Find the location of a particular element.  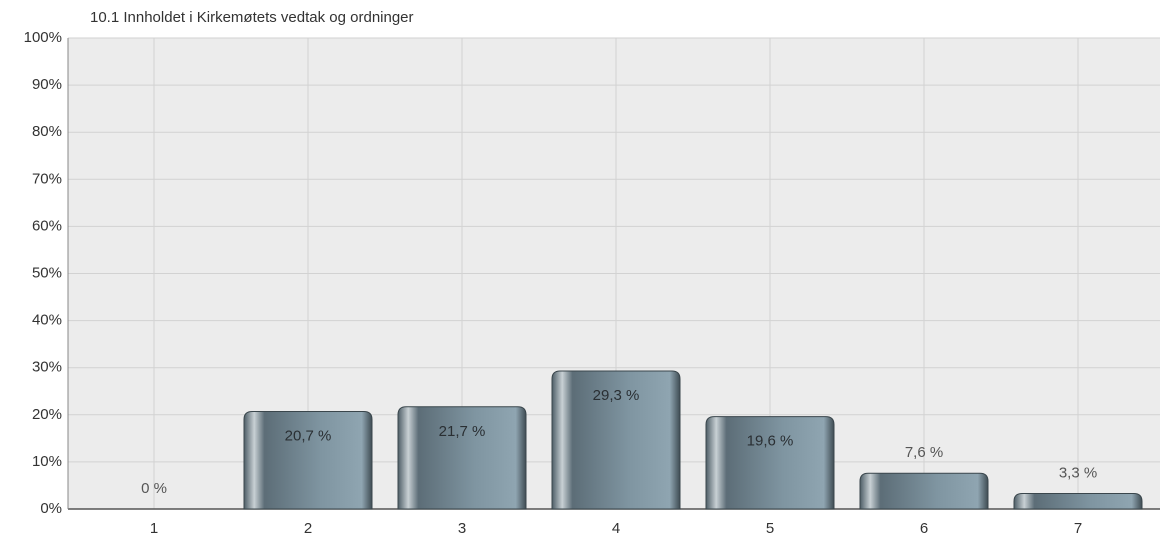

x-tick-label: 5 is located at coordinates (770, 528).